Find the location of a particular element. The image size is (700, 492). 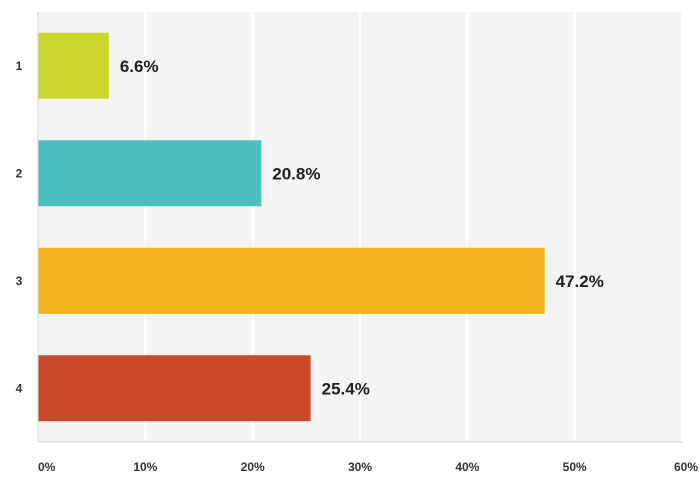

category-label: 2 is located at coordinates (19, 173).